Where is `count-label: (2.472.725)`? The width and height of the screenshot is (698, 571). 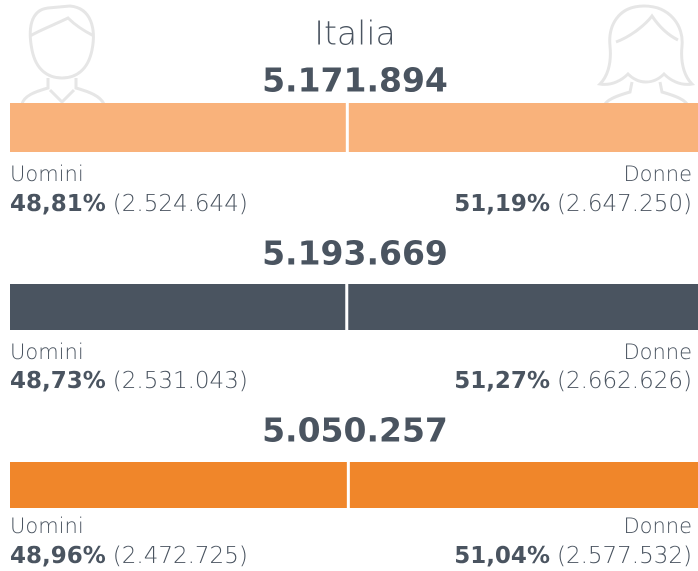 count-label: (2.472.725) is located at coordinates (180, 556).